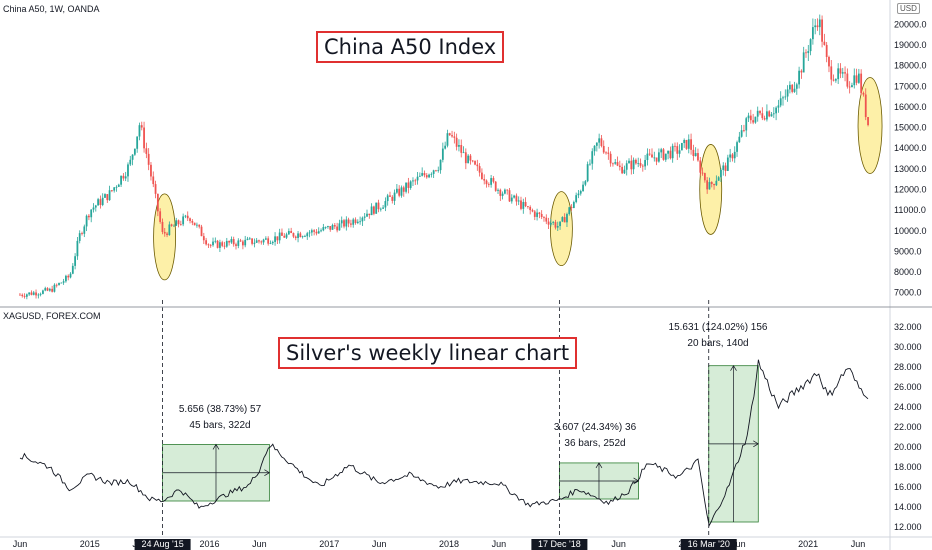 Image resolution: width=932 pixels, height=550 pixels. What do you see at coordinates (618, 544) in the screenshot?
I see `x-tick-label: Jun` at bounding box center [618, 544].